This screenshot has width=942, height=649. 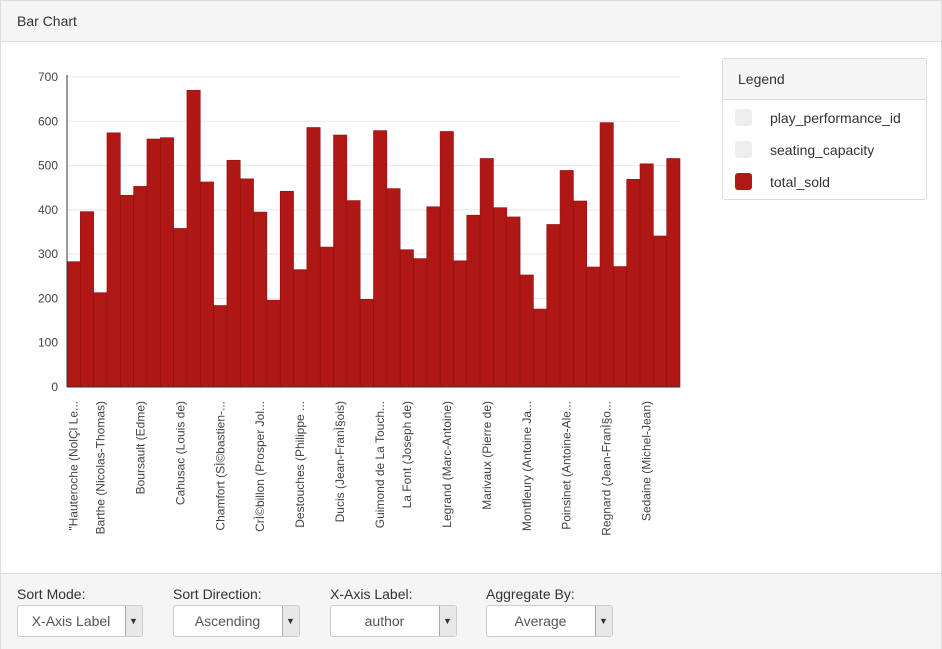 I want to click on legend-title: Legend, so click(x=761, y=79).